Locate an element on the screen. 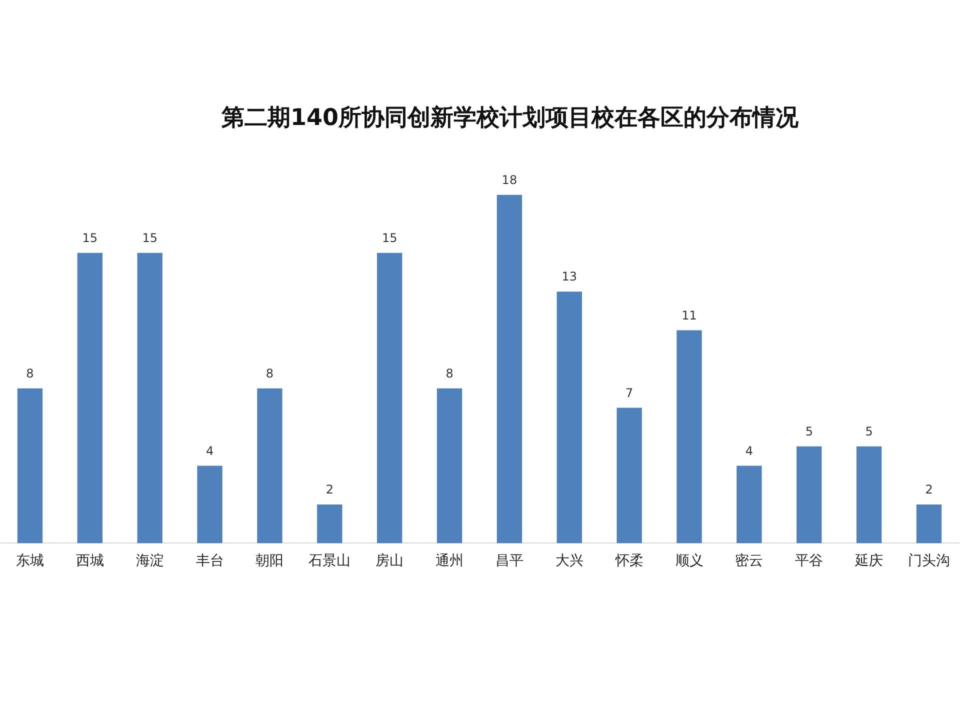  x-tick-label: 平谷 is located at coordinates (809, 561).